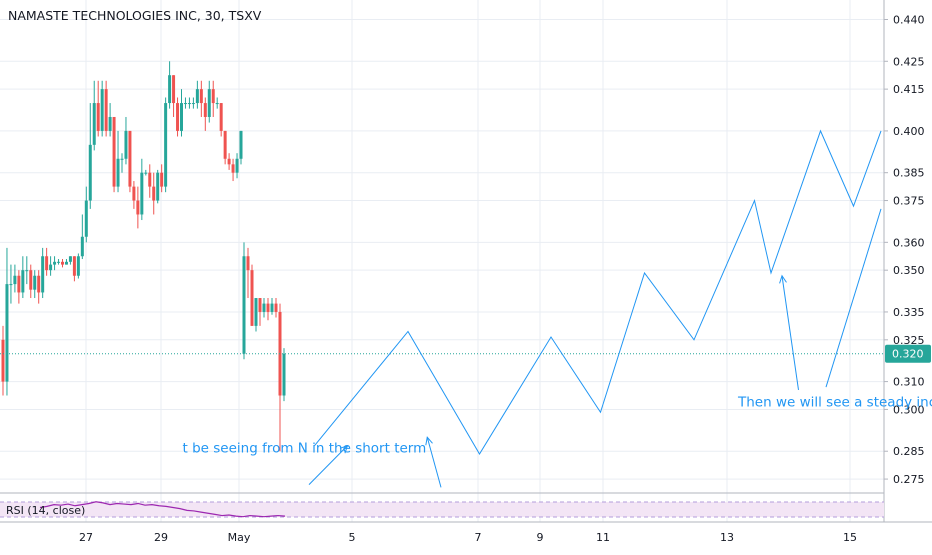 The height and width of the screenshot is (555, 932). What do you see at coordinates (853, 298) in the screenshot?
I see `projection-line` at bounding box center [853, 298].